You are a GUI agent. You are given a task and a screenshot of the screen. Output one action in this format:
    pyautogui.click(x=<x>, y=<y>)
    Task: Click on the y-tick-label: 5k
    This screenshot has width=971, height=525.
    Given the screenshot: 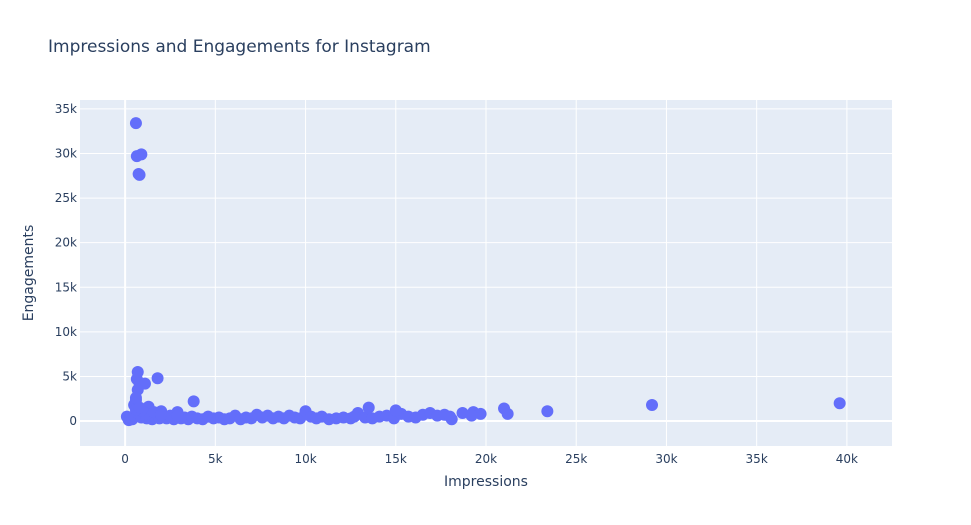 What is the action you would take?
    pyautogui.click(x=69, y=376)
    